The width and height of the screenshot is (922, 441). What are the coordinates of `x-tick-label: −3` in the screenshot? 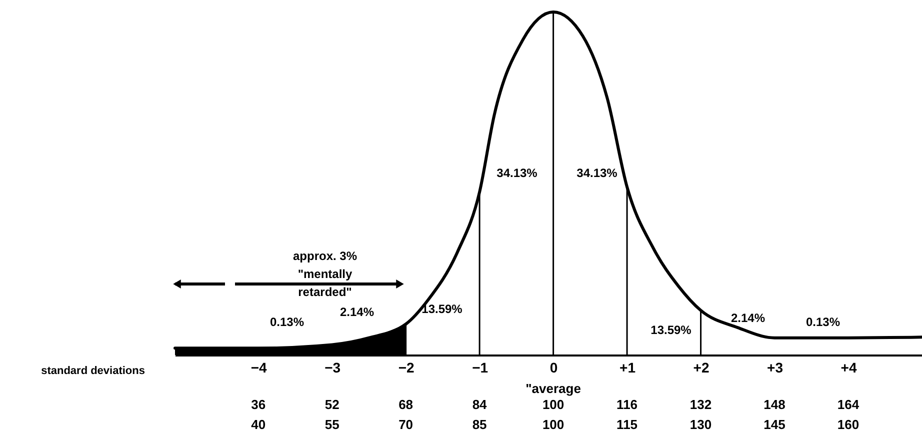 It's located at (332, 368).